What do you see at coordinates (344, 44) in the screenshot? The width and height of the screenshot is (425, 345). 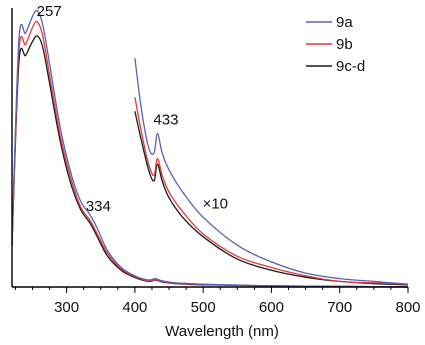 I see `legend-label-9b: 9b` at bounding box center [344, 44].